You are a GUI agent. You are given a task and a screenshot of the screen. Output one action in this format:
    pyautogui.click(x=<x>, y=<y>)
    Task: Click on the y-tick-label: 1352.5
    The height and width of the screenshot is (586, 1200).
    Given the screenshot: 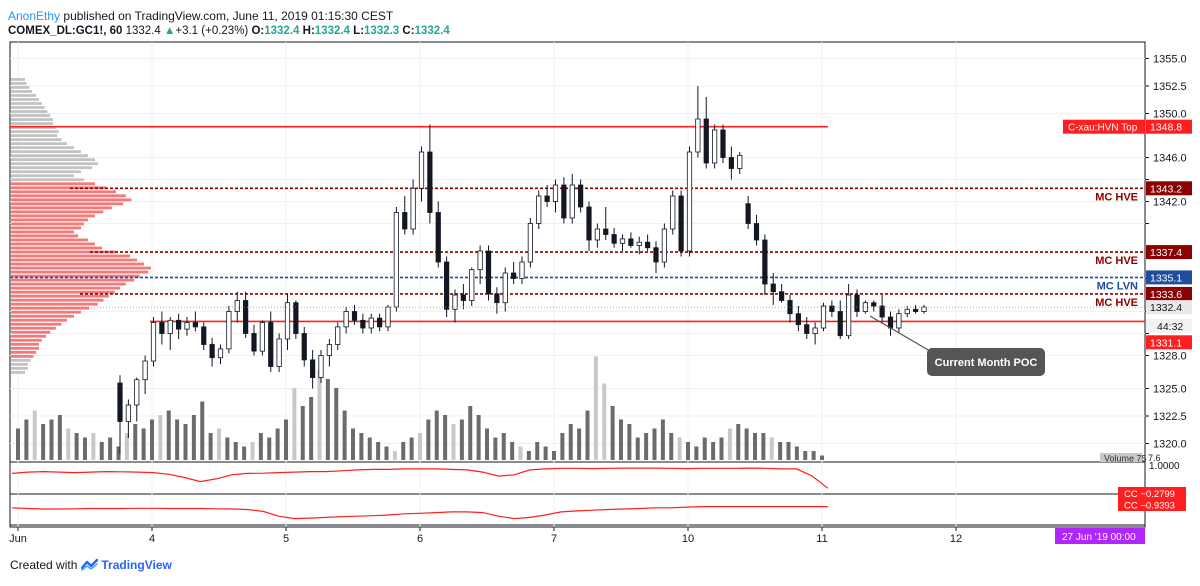 What is the action you would take?
    pyautogui.click(x=1170, y=87)
    